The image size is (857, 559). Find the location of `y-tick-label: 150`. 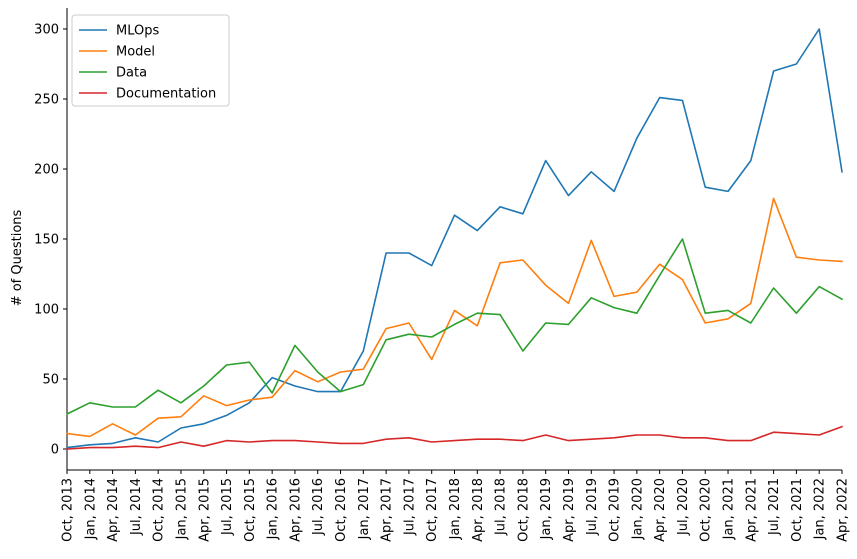

y-tick-label: 150 is located at coordinates (46, 240).